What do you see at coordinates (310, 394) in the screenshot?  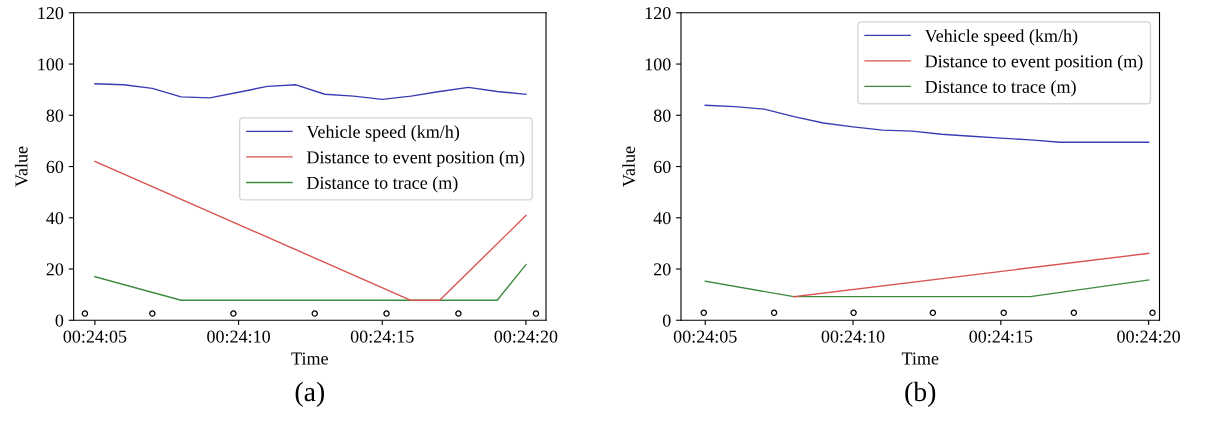 I see `text: (a)` at bounding box center [310, 394].